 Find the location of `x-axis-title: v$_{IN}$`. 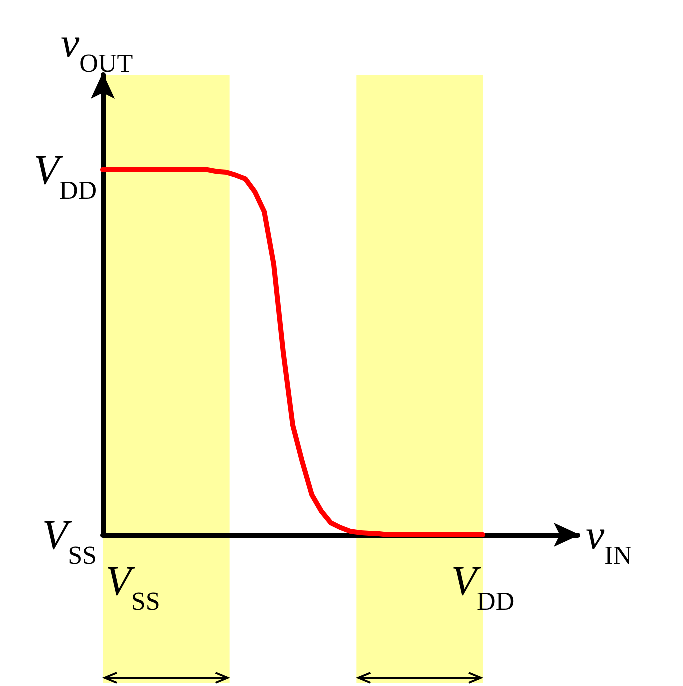

x-axis-title: v$_{IN}$ is located at coordinates (609, 541).